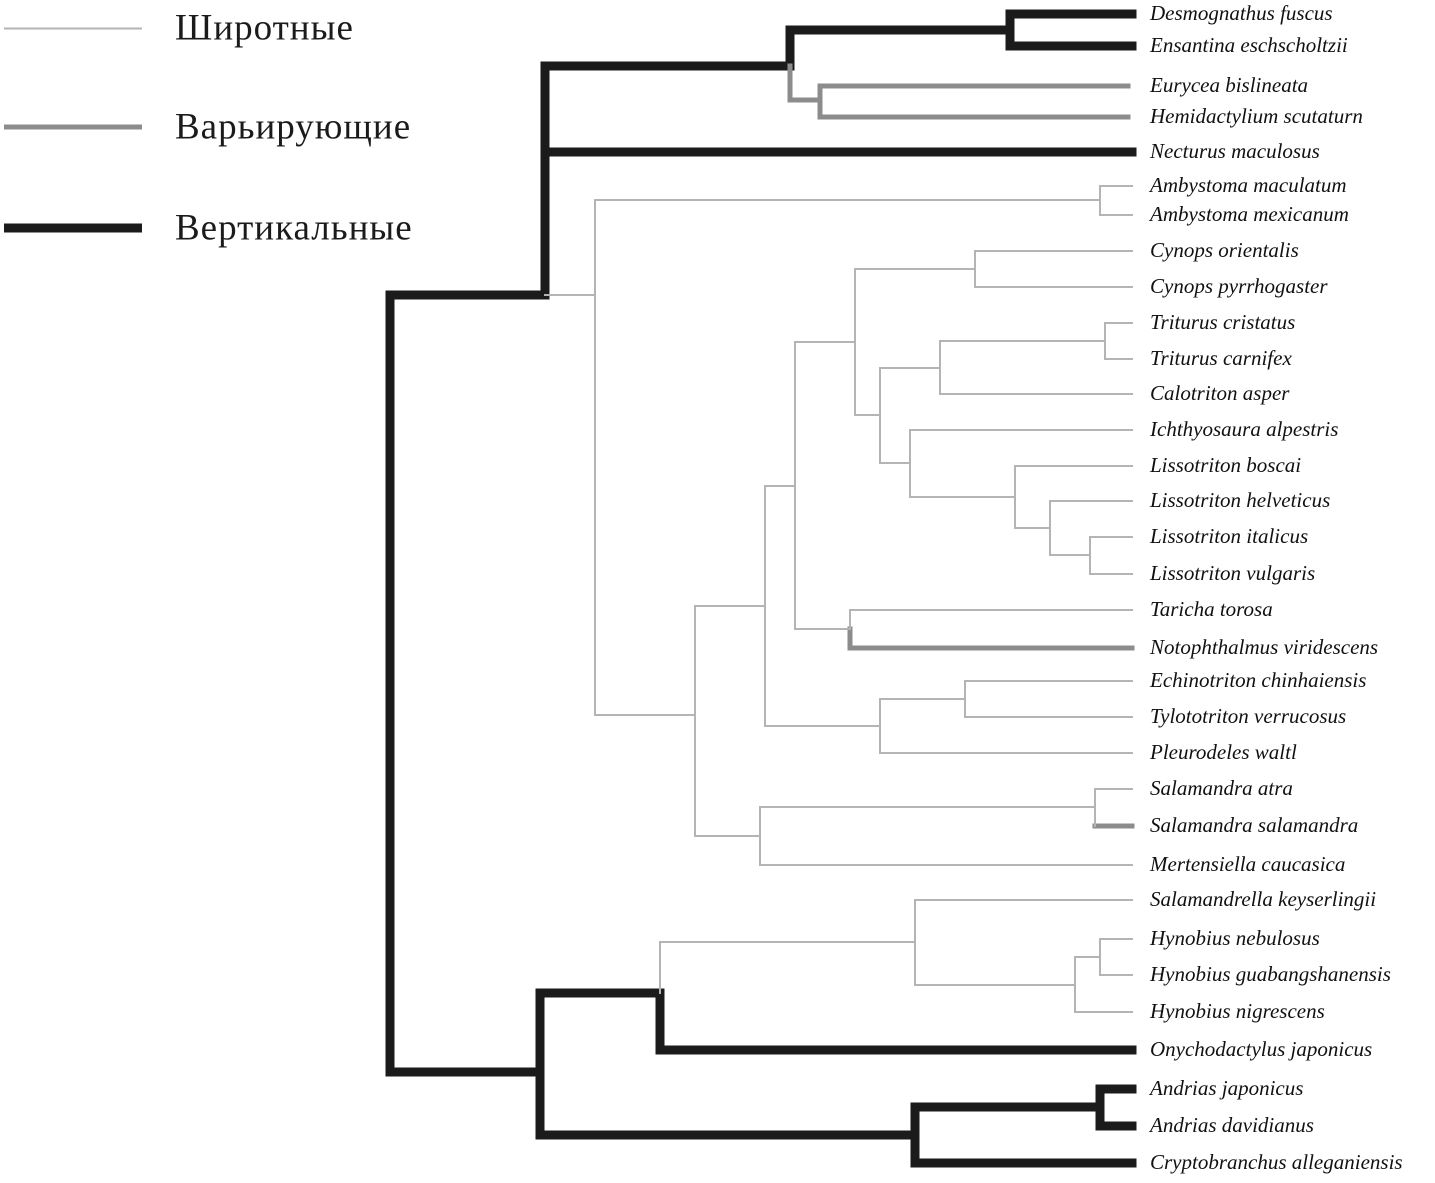 Image resolution: width=1435 pixels, height=1183 pixels. Describe the element at coordinates (1232, 1124) in the screenshot. I see `taxon-label: Andrias davidianus` at that location.